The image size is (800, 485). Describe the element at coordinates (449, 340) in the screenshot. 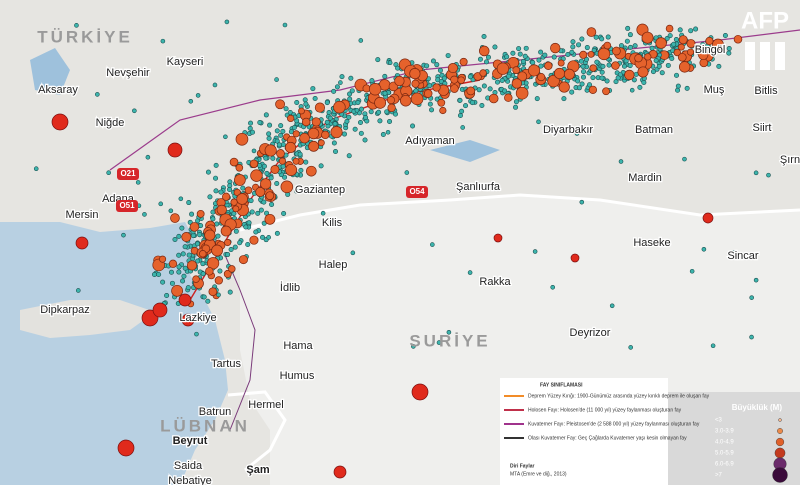

I see `country-label: SURİYE` at that location.